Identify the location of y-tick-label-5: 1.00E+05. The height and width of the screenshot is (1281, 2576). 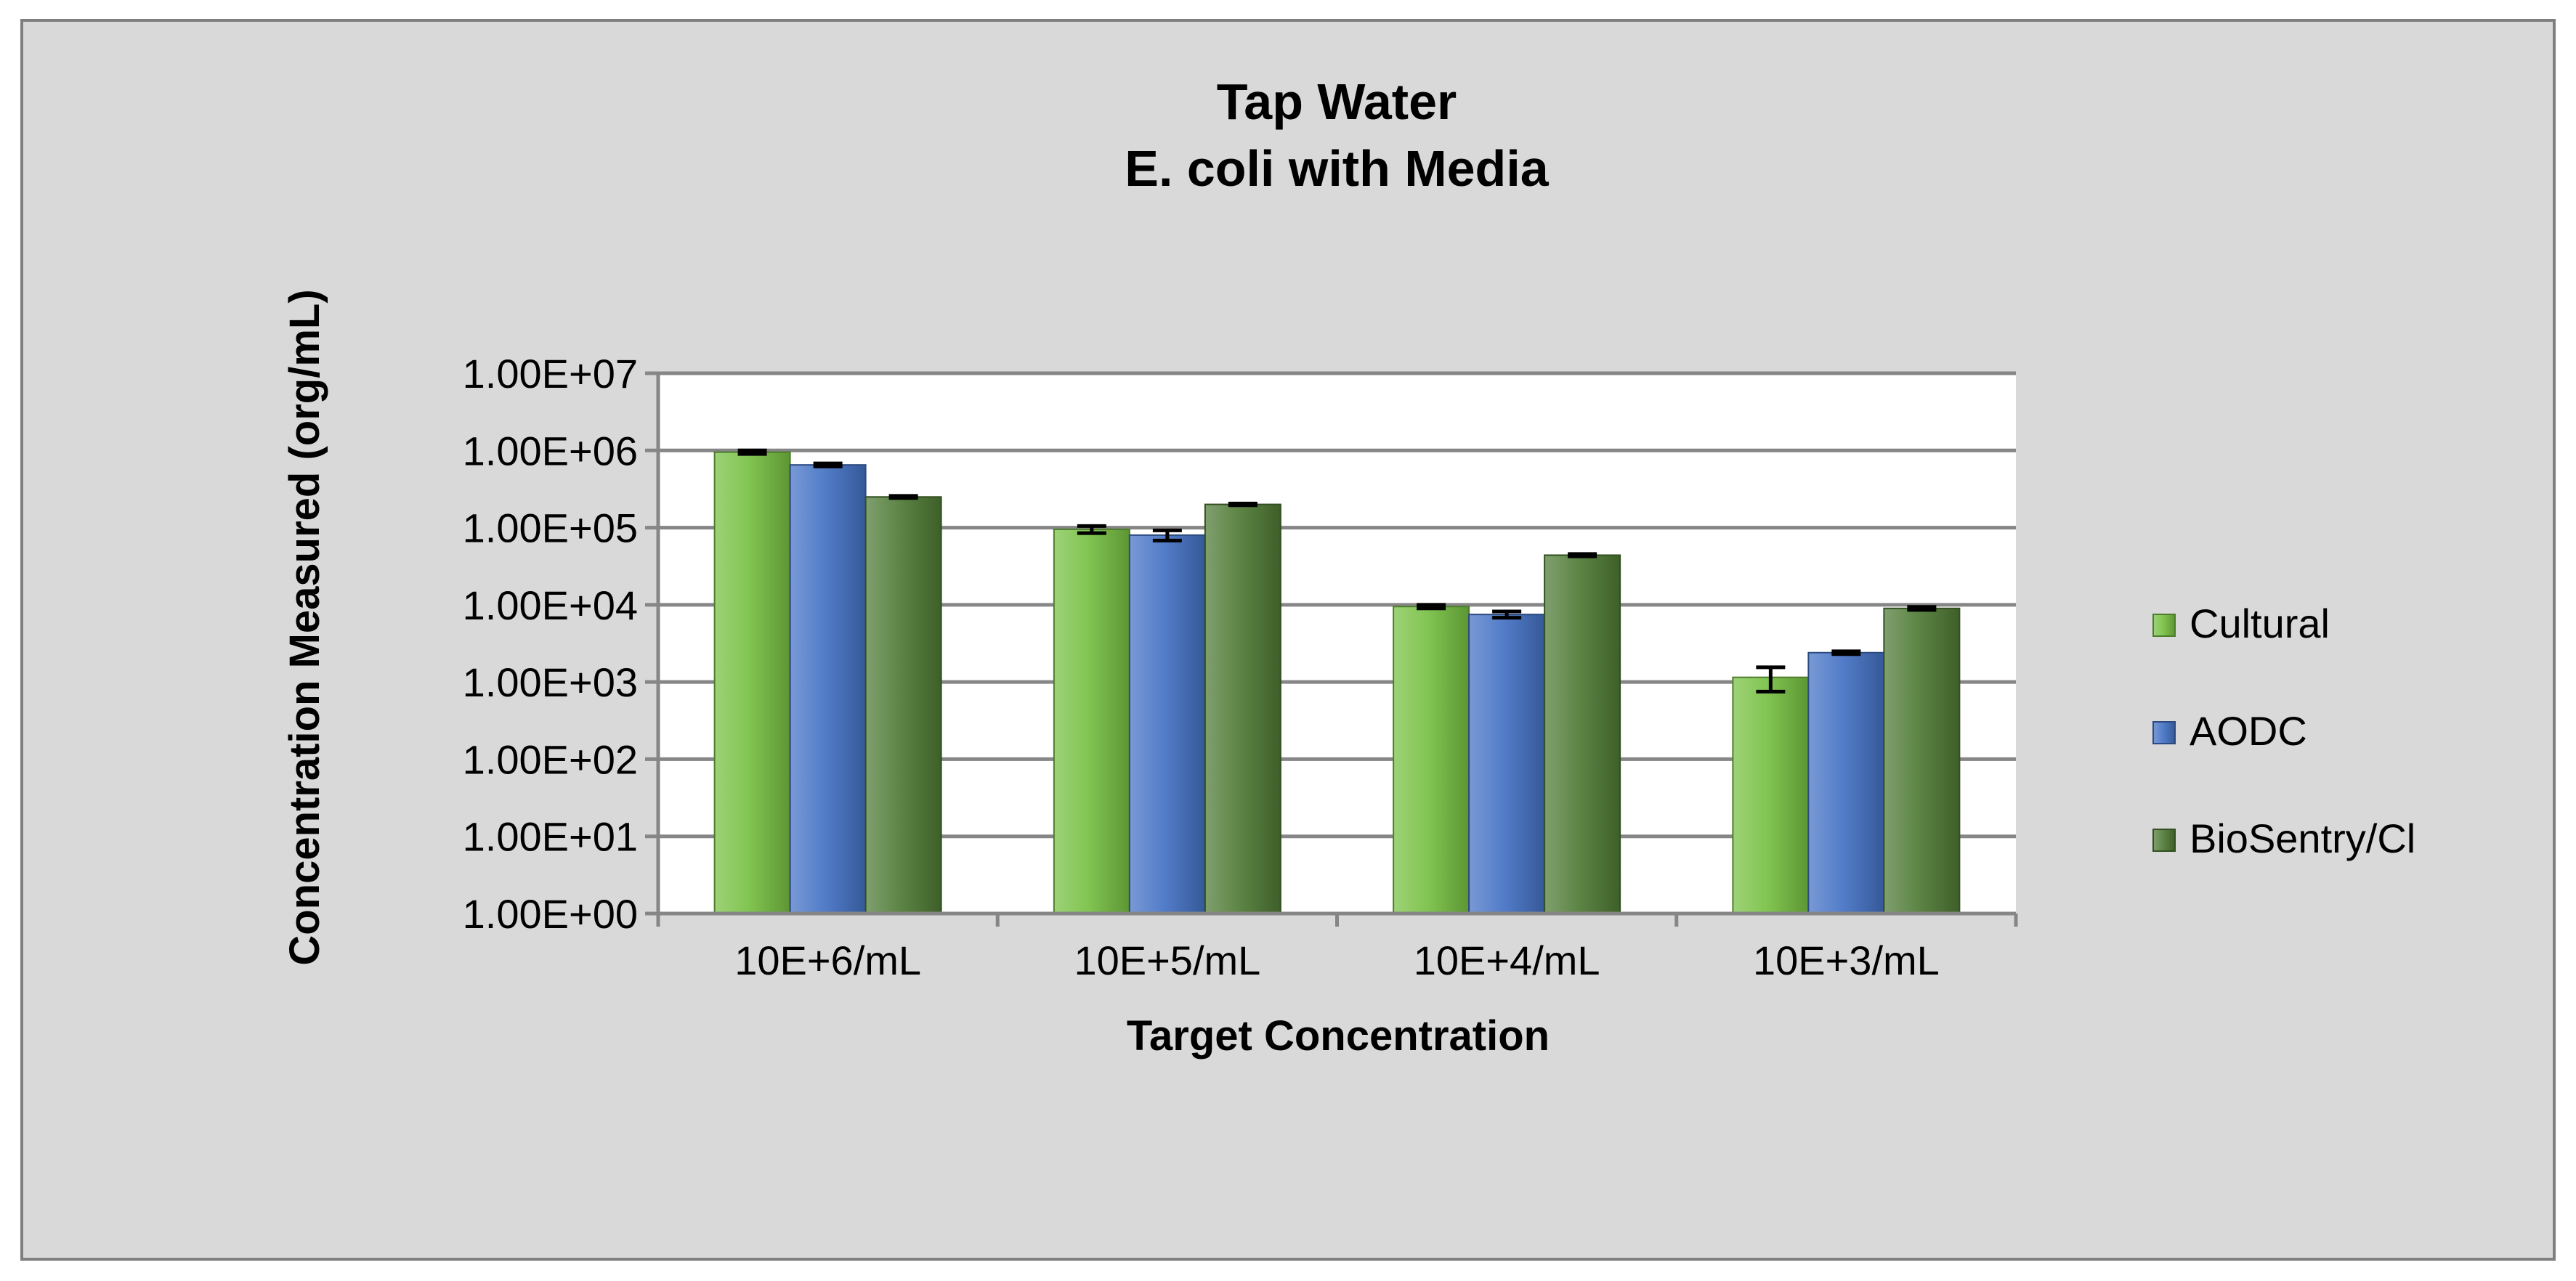
(550, 528).